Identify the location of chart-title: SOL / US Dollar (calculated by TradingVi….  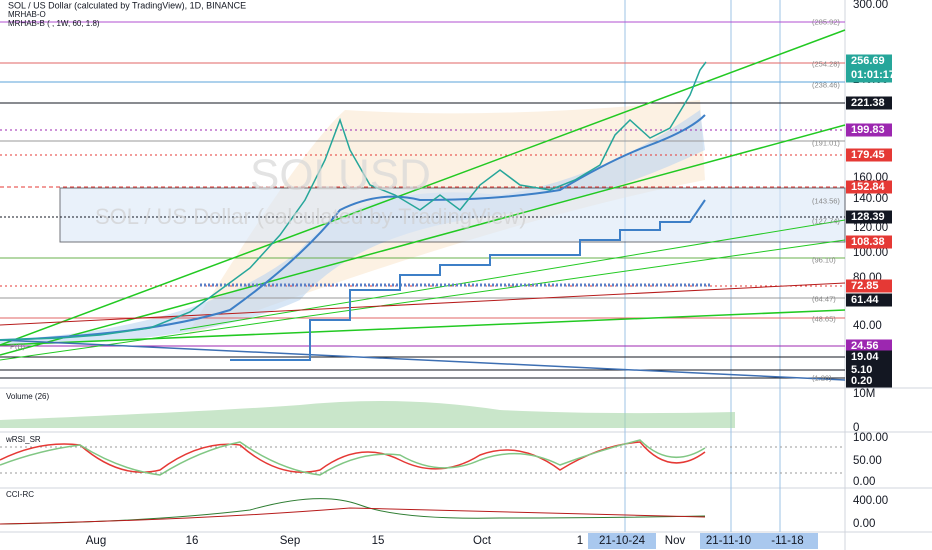
(127, 5).